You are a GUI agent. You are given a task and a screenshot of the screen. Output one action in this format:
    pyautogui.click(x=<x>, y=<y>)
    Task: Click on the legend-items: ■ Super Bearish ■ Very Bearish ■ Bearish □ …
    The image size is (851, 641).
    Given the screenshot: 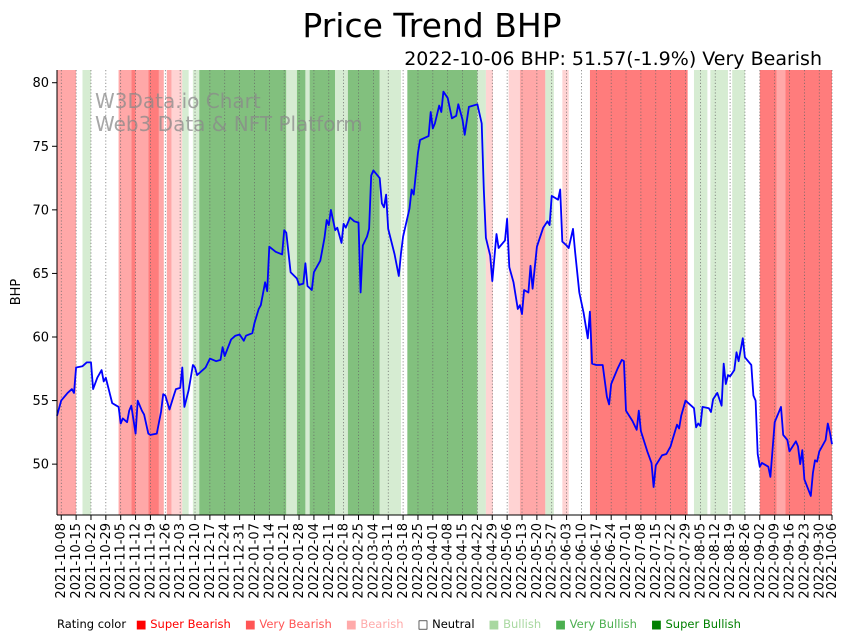 What is the action you would take?
    pyautogui.click(x=445, y=624)
    